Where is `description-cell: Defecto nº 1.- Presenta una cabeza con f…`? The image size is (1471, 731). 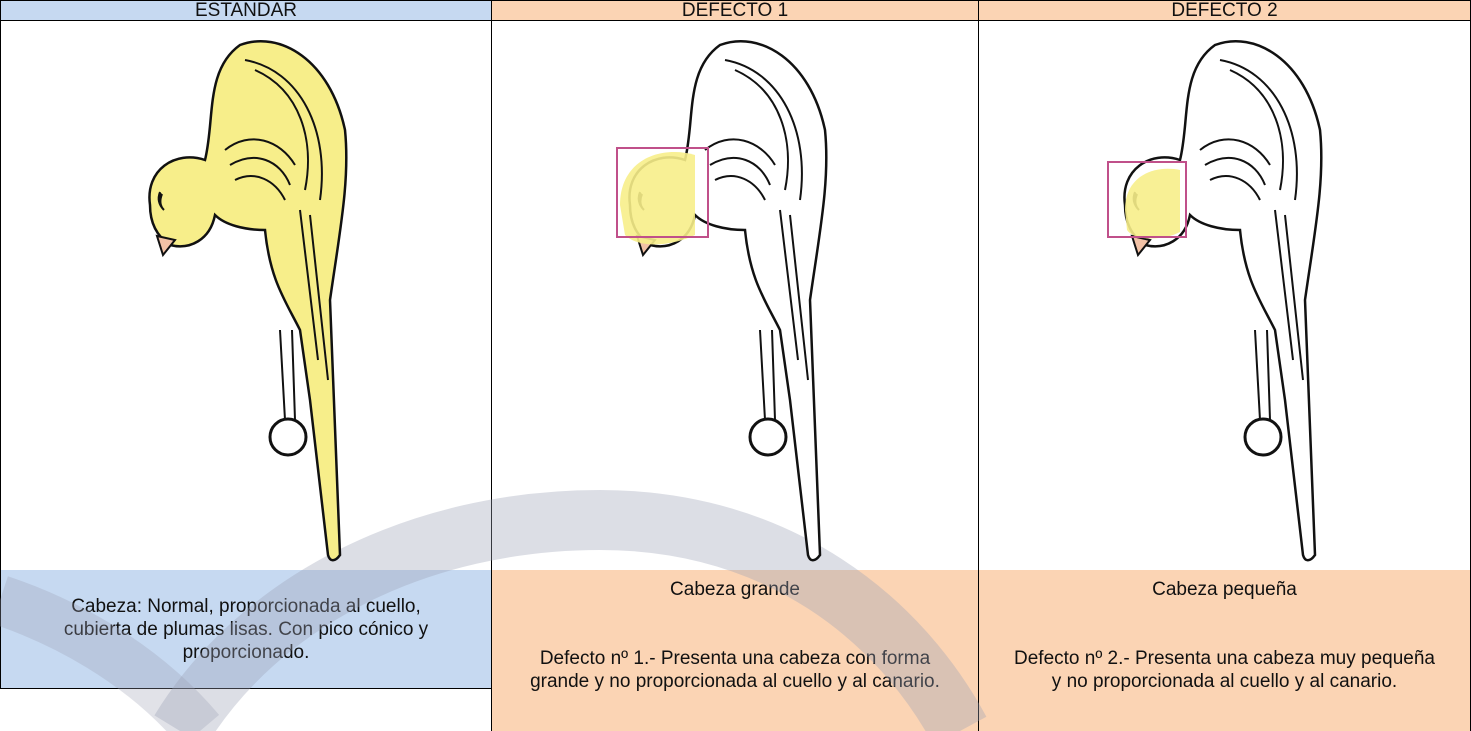 description-cell: Defecto nº 1.- Presenta una cabeza con f… is located at coordinates (735, 669).